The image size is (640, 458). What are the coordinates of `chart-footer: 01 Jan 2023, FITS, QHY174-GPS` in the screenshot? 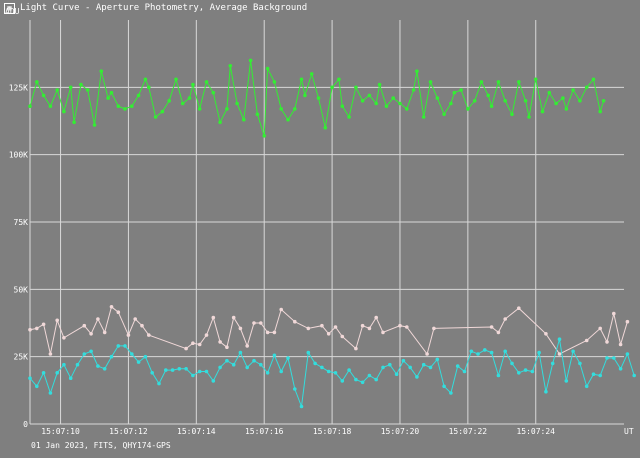 It's located at (101, 445).